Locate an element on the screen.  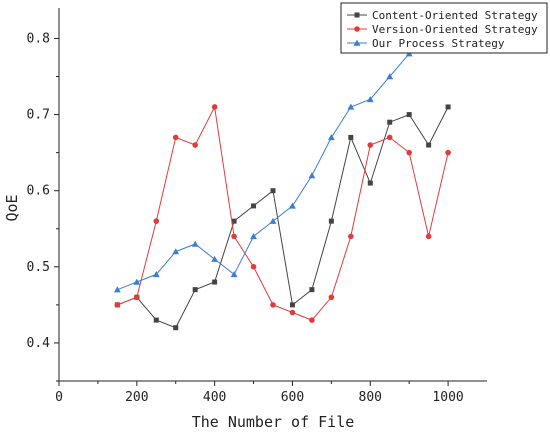
x-tick-label: 0 is located at coordinates (59, 397).